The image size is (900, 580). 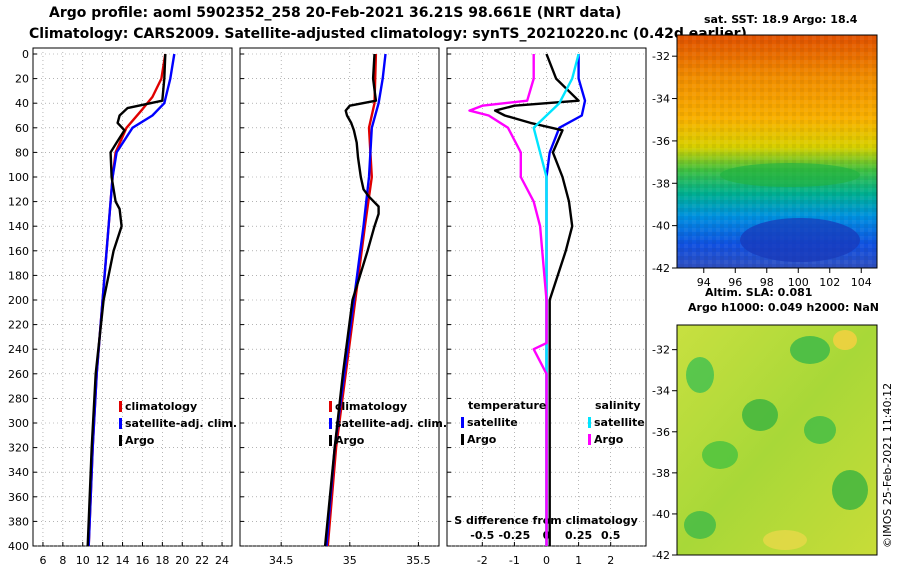 What do you see at coordinates (181, 423) in the screenshot?
I see `temperature-legend-1-label: satellite-adj. clim.` at bounding box center [181, 423].